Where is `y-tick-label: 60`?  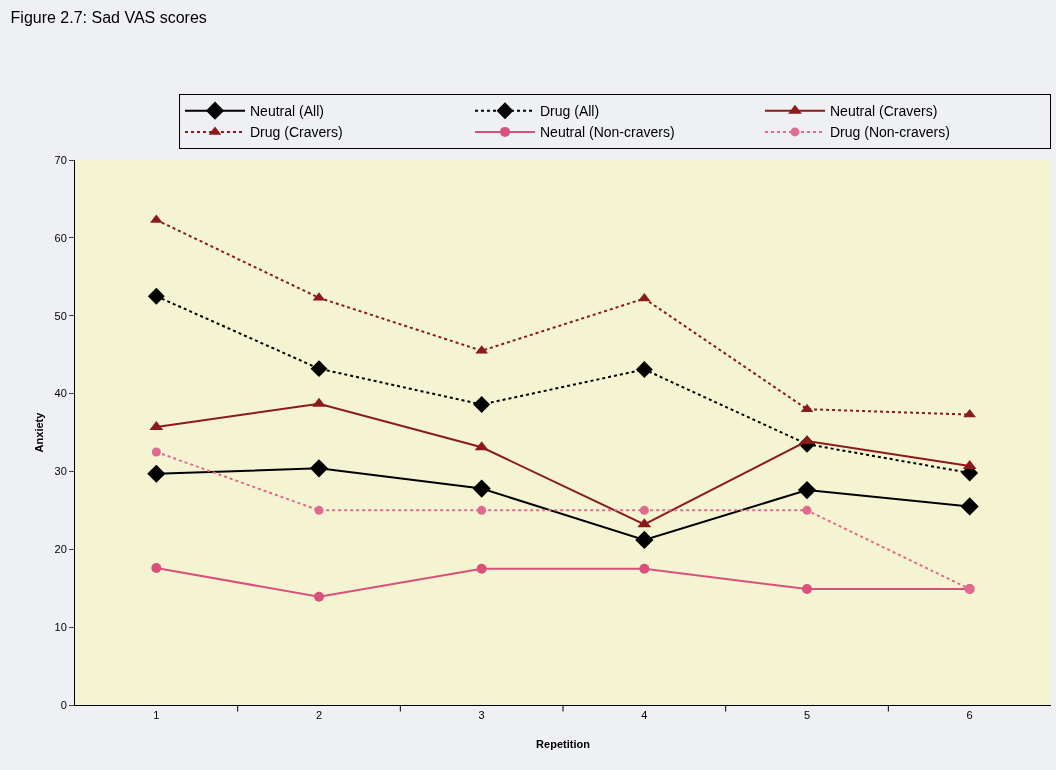 y-tick-label: 60 is located at coordinates (60, 237).